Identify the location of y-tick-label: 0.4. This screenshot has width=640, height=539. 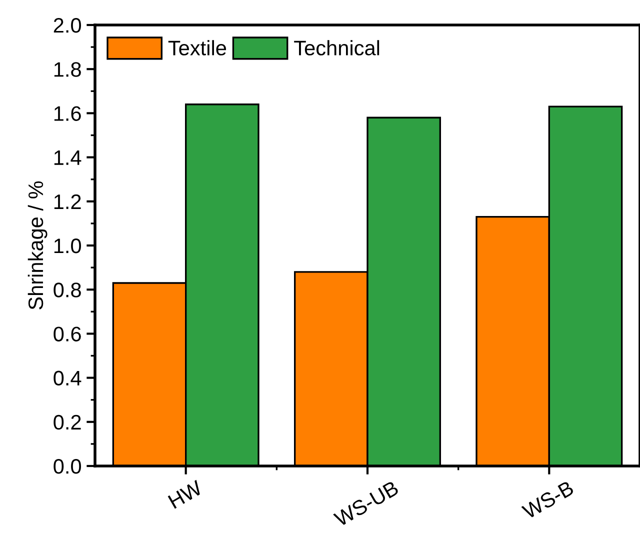
(68, 378).